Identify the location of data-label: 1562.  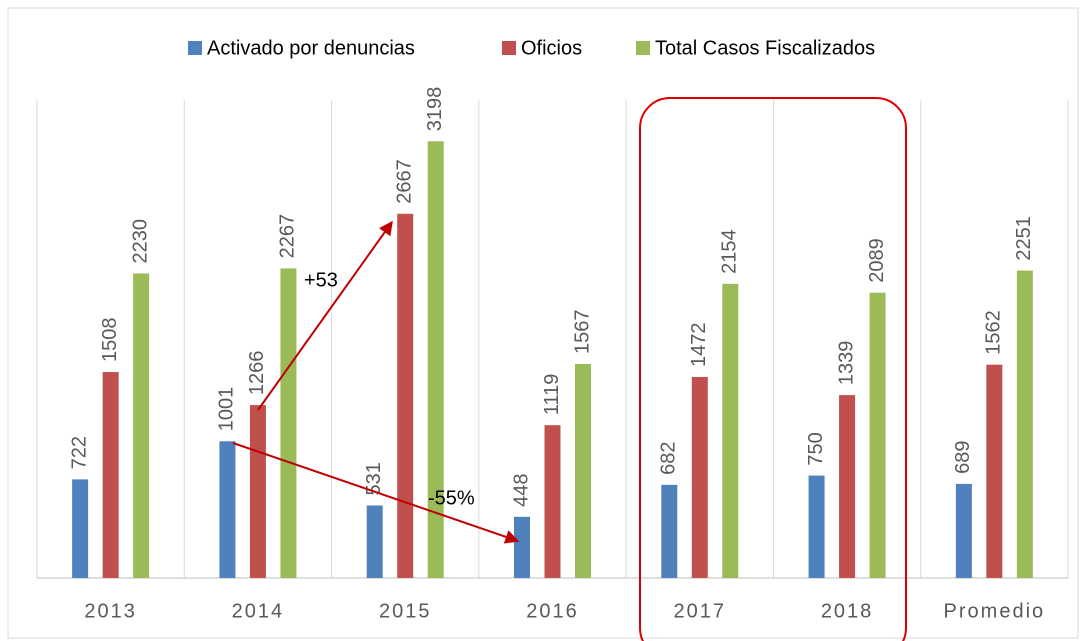
(994, 332).